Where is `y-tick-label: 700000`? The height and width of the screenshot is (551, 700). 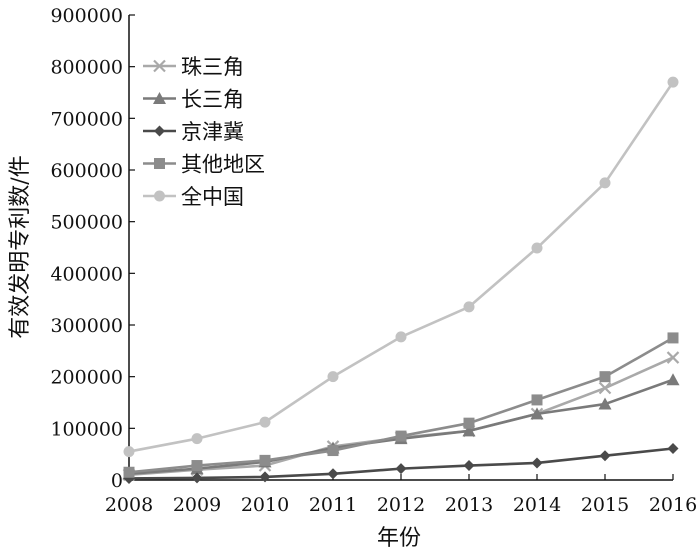
y-tick-label: 700000 is located at coordinates (86, 119).